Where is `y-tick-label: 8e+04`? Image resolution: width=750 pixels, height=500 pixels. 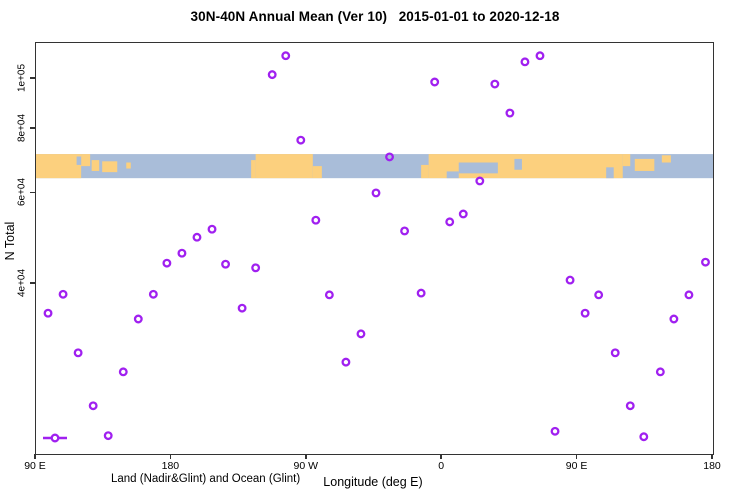
y-tick-label: 8e+04 is located at coordinates (22, 127).